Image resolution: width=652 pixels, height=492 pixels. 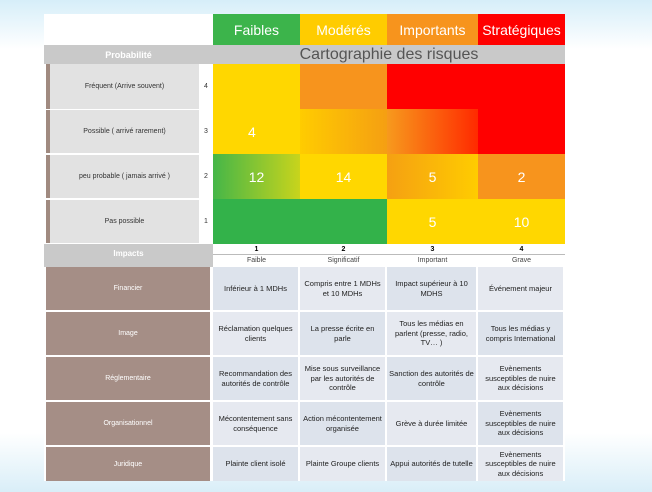 What do you see at coordinates (431, 464) in the screenshot?
I see `impact-cell: Appui autorités de tutelle` at bounding box center [431, 464].